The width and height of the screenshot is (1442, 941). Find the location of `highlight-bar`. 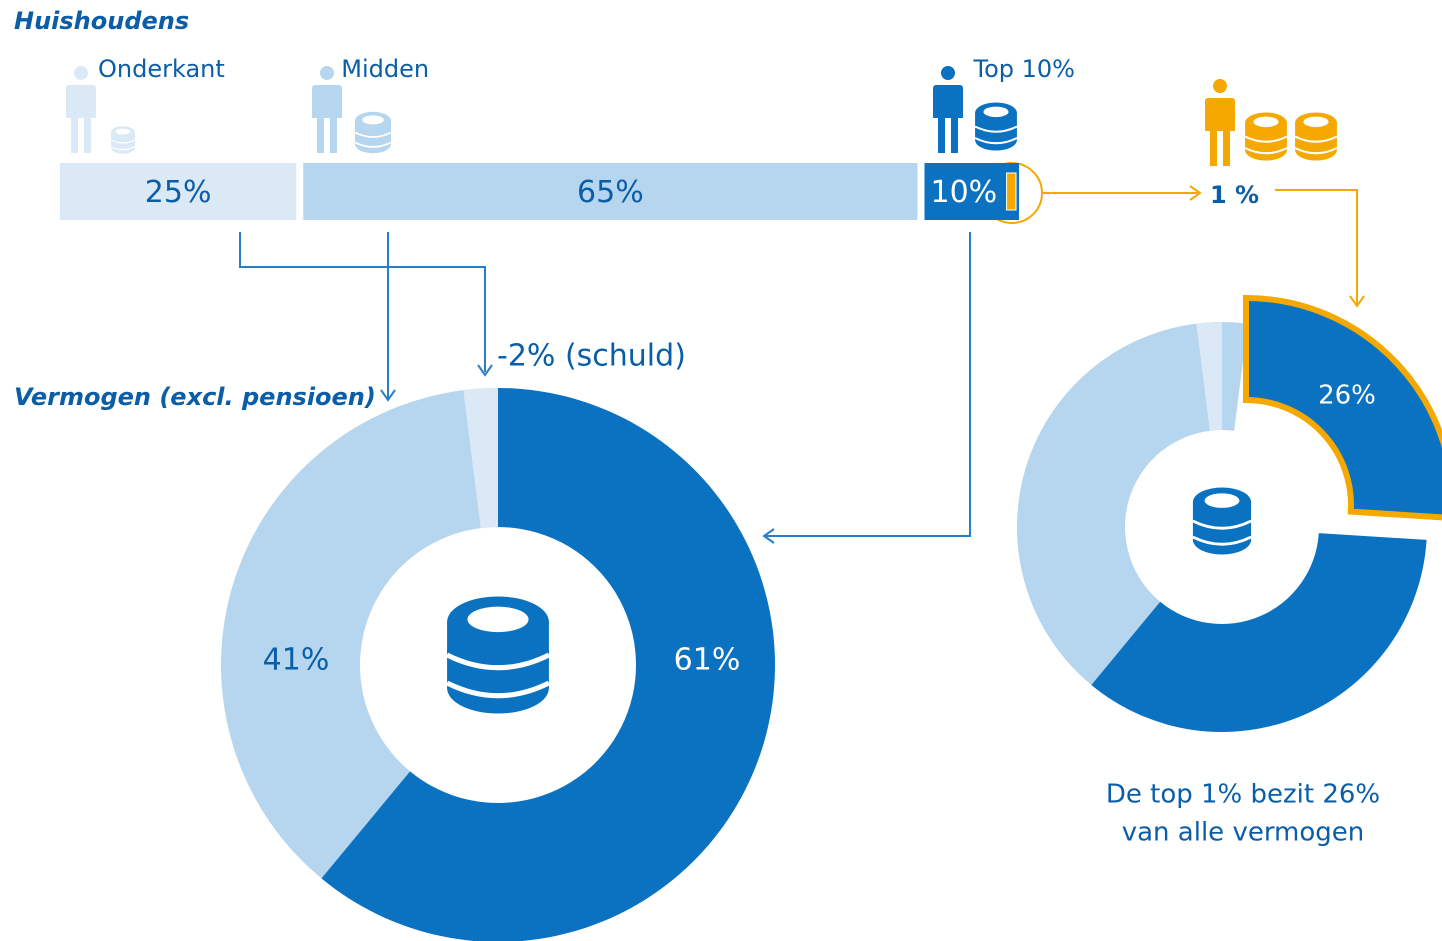

highlight-bar is located at coordinates (1011, 191).